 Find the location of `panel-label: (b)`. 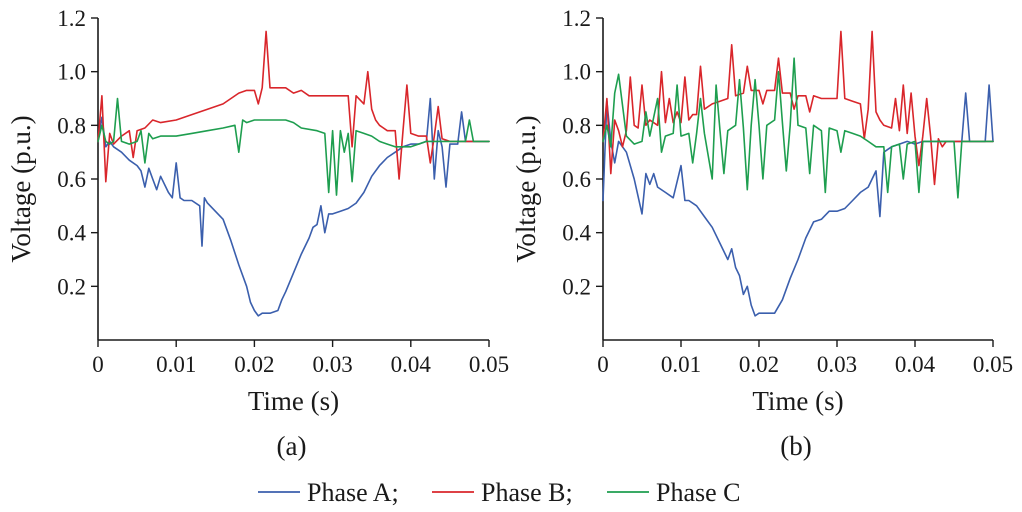

panel-label: (b) is located at coordinates (795, 446).